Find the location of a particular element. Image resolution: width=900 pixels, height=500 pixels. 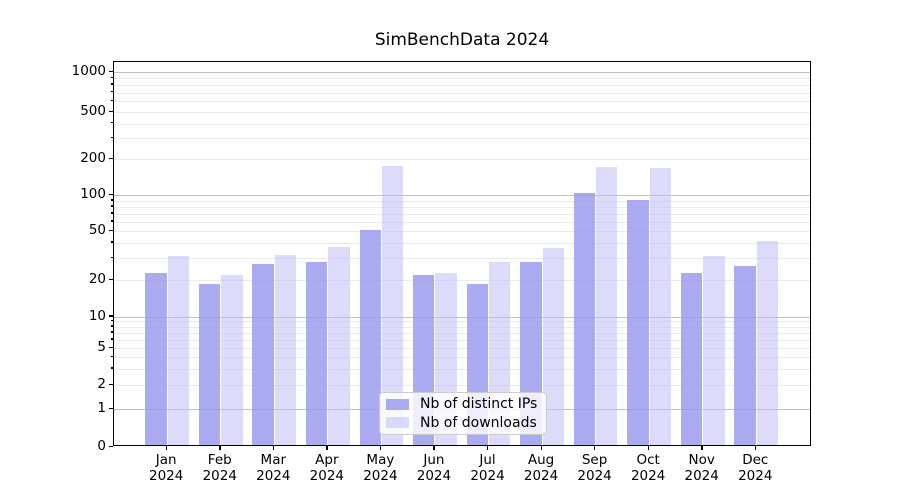

x-tick-label-mar: Mar 2024 is located at coordinates (273, 468).